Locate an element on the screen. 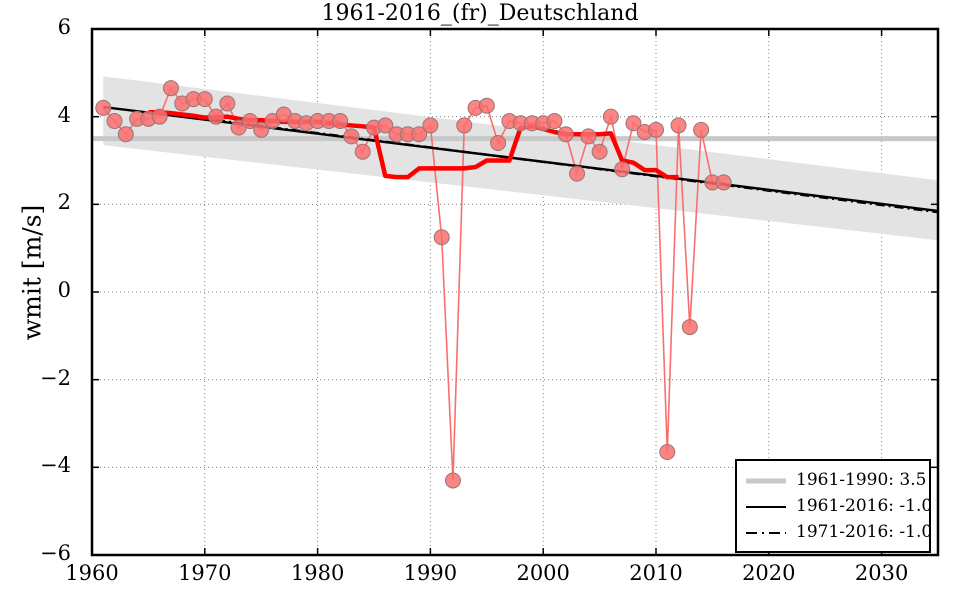 This screenshot has width=960, height=600. x-tick-label: 1990 is located at coordinates (430, 573).